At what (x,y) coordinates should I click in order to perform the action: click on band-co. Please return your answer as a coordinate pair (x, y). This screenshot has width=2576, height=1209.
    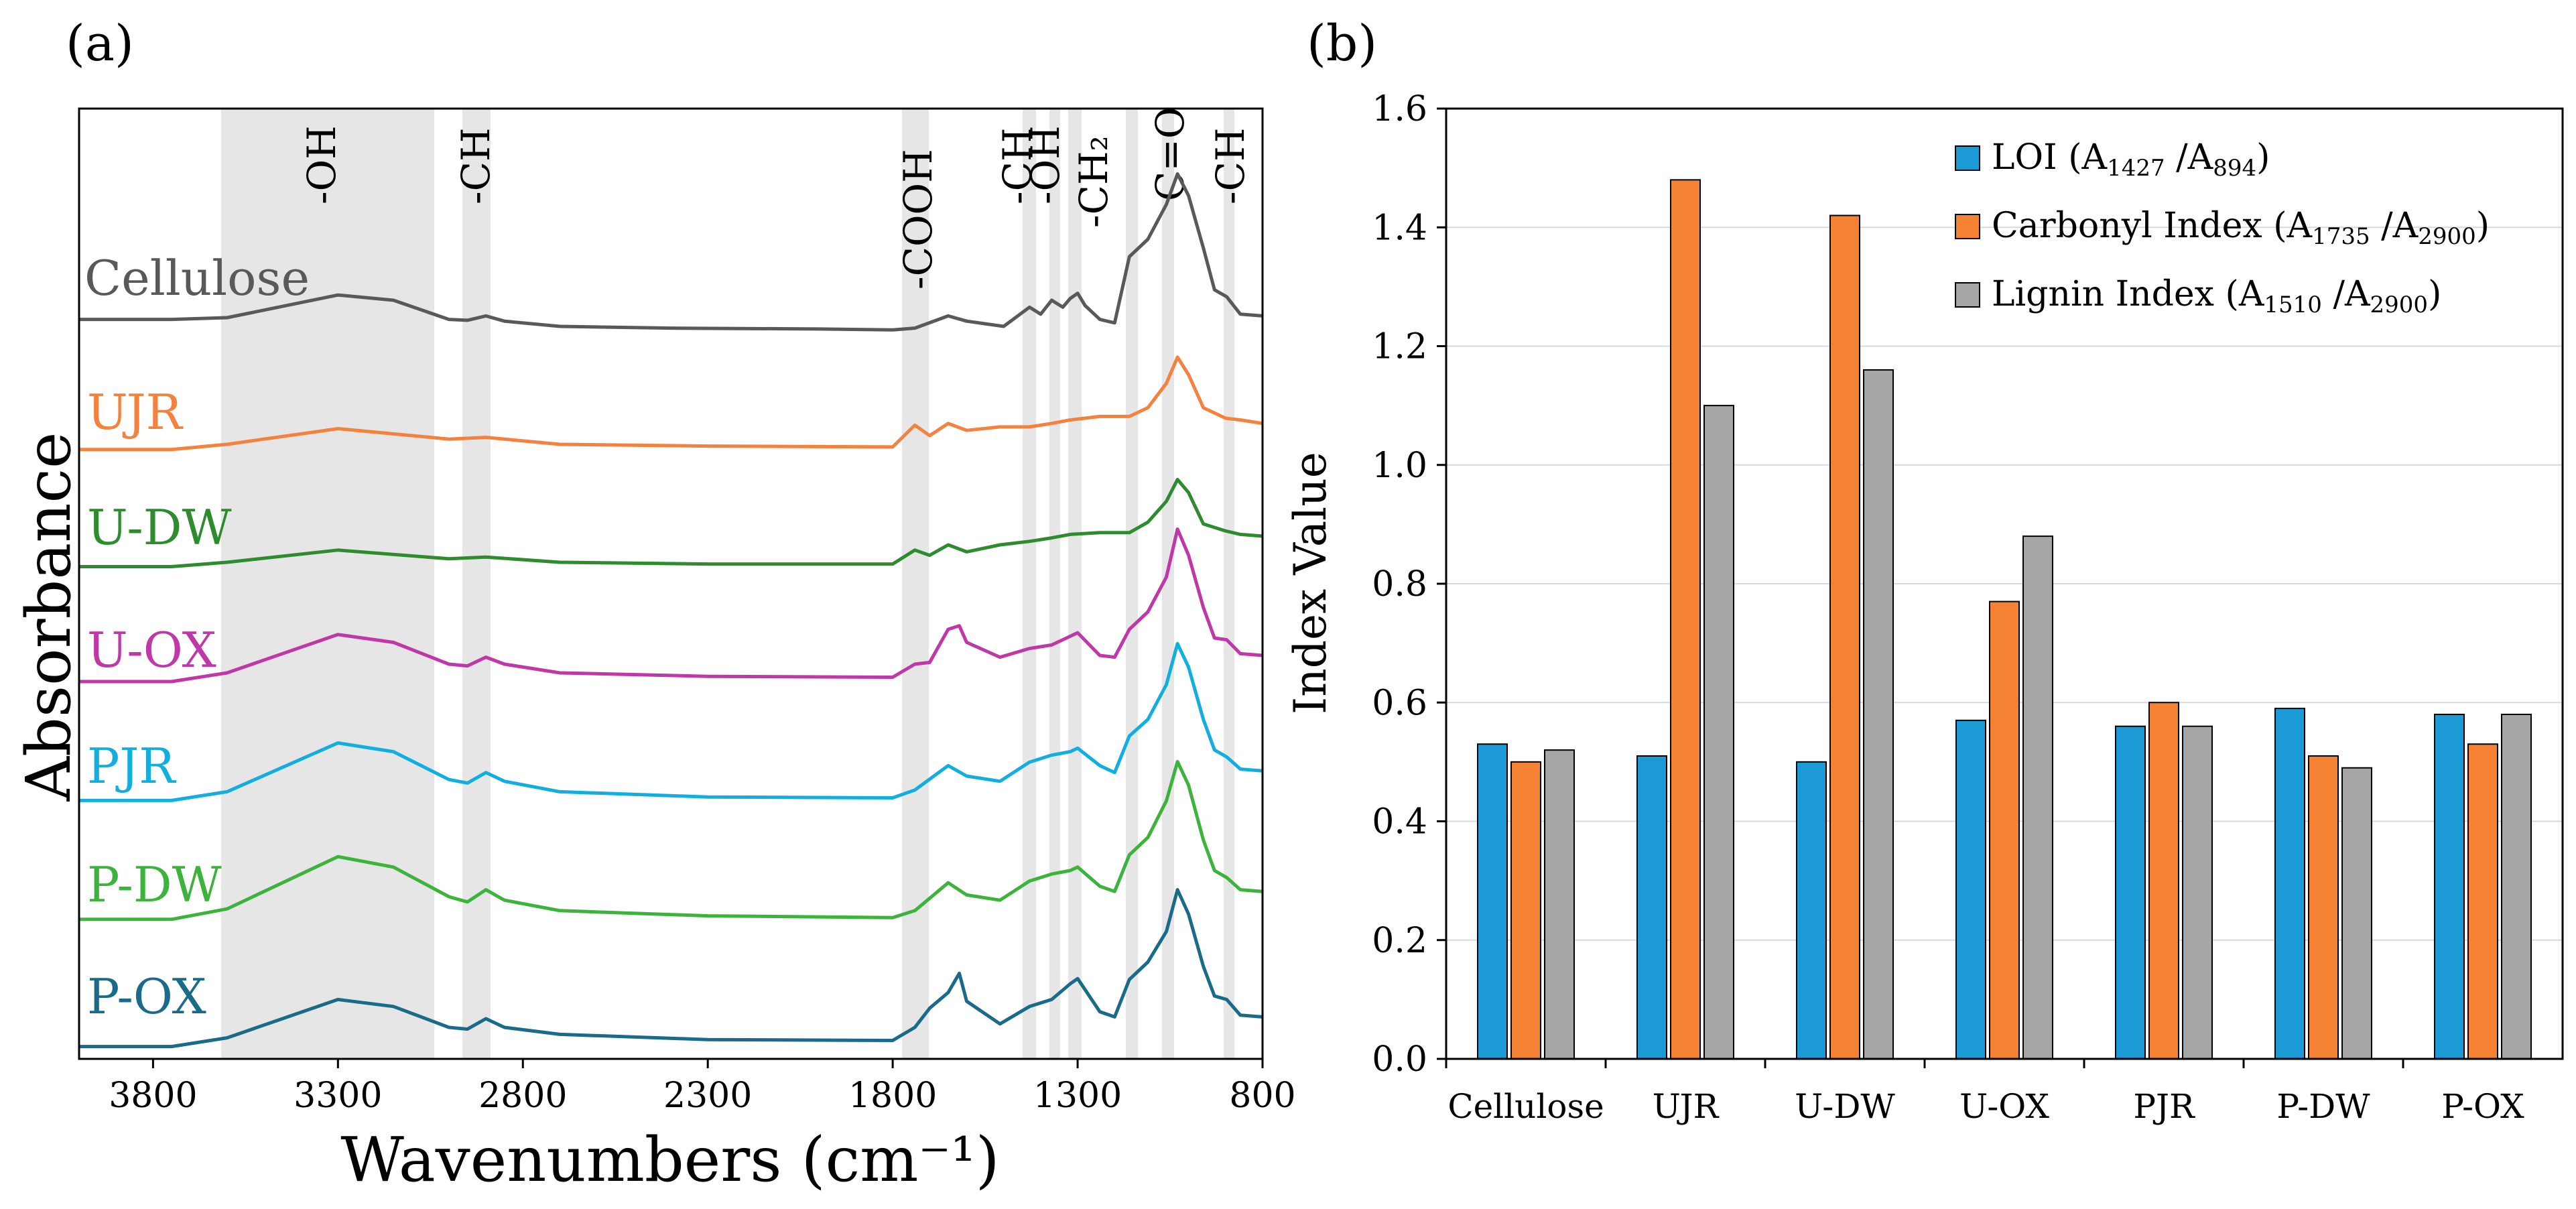
    Looking at the image, I should click on (1168, 584).